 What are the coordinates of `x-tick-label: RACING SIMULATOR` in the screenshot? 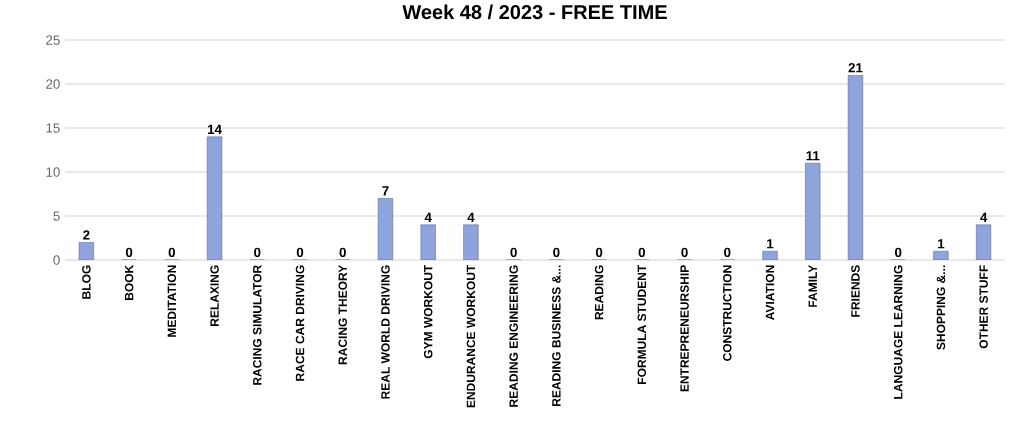 It's located at (257, 324).